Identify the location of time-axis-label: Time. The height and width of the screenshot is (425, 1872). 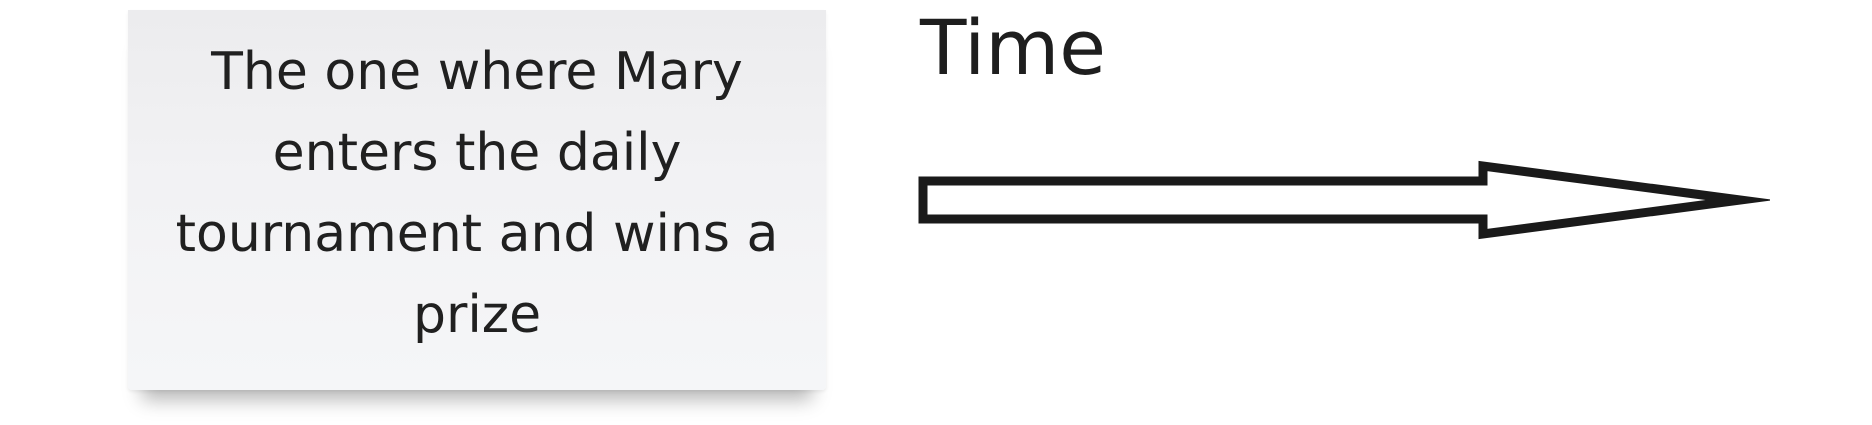
(1013, 47).